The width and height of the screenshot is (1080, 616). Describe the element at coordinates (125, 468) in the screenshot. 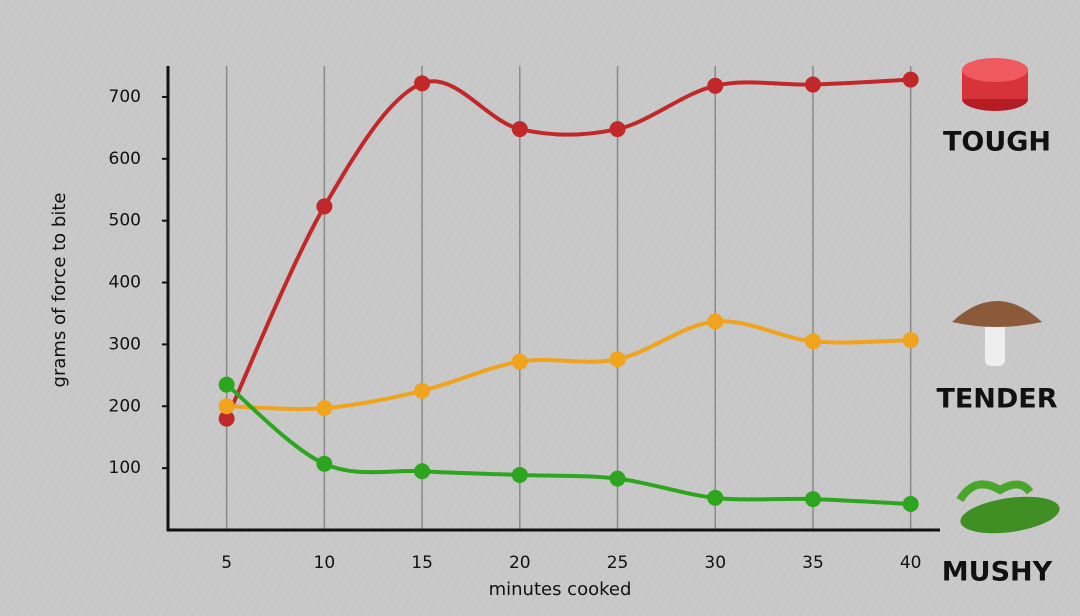

I see `y-tick-label: 100` at that location.